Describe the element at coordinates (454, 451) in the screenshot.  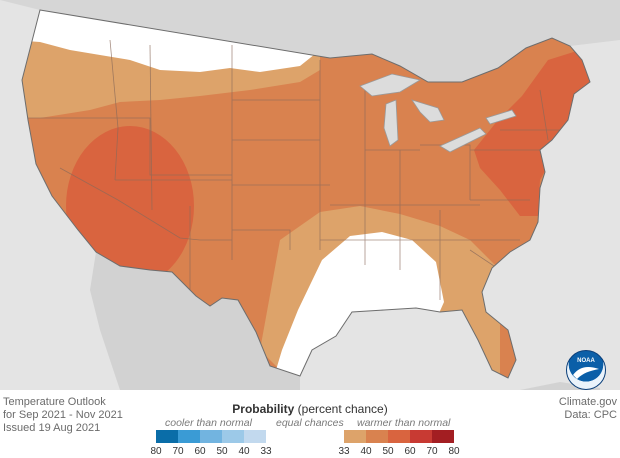
I see `legend-warm-tick: 80` at that location.